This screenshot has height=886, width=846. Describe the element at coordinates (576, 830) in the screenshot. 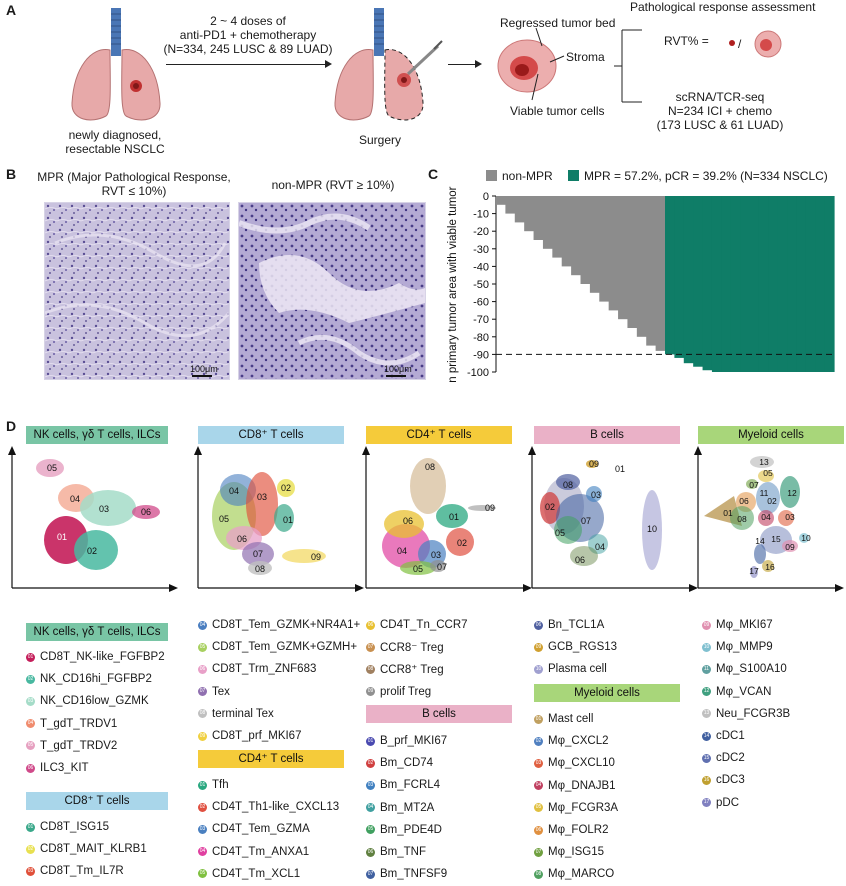

I see `legend-item: 06 Mφ_FOLR2` at that location.